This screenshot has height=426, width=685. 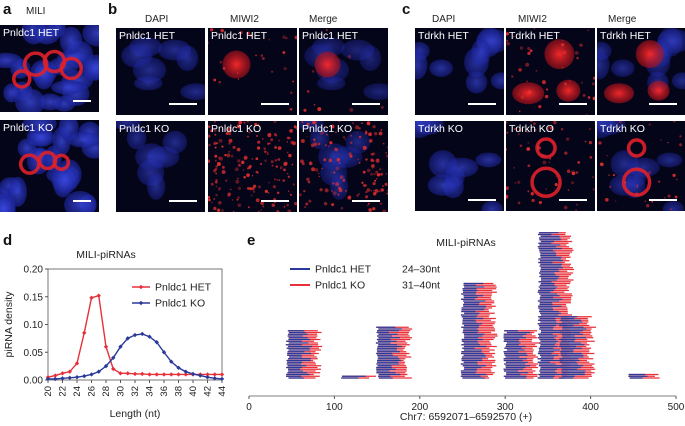 What do you see at coordinates (252, 166) in the screenshot?
I see `micrograph-b-ko-miwi2: Pnldc1 KO` at bounding box center [252, 166].